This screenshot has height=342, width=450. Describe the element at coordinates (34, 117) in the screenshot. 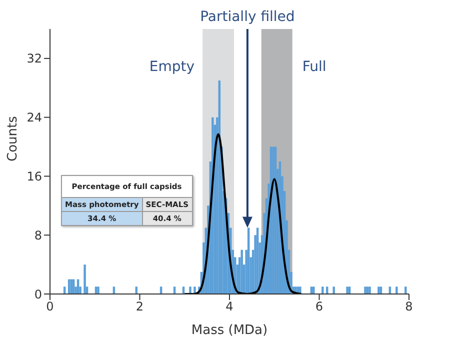

I see `y-tick-label: 24` at that location.